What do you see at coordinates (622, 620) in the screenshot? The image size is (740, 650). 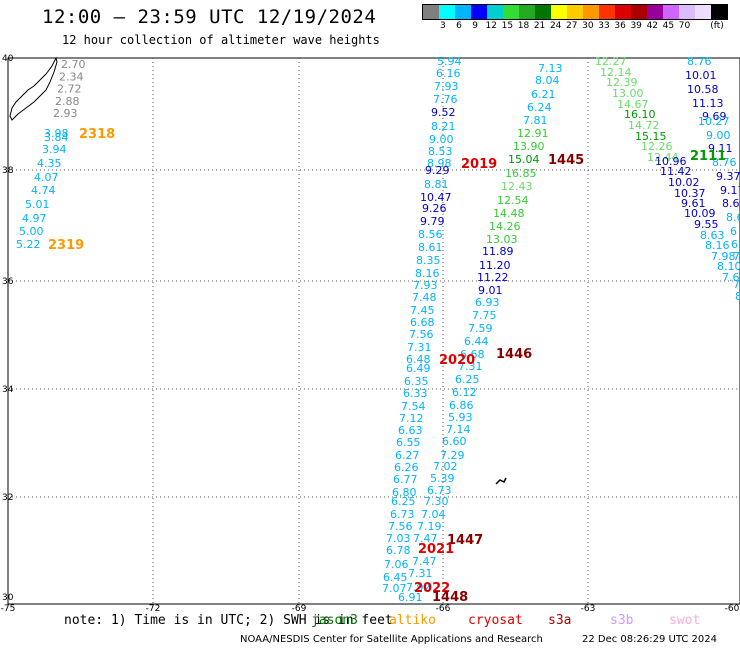 I see `legend-s3b: s3b` at bounding box center [622, 620].